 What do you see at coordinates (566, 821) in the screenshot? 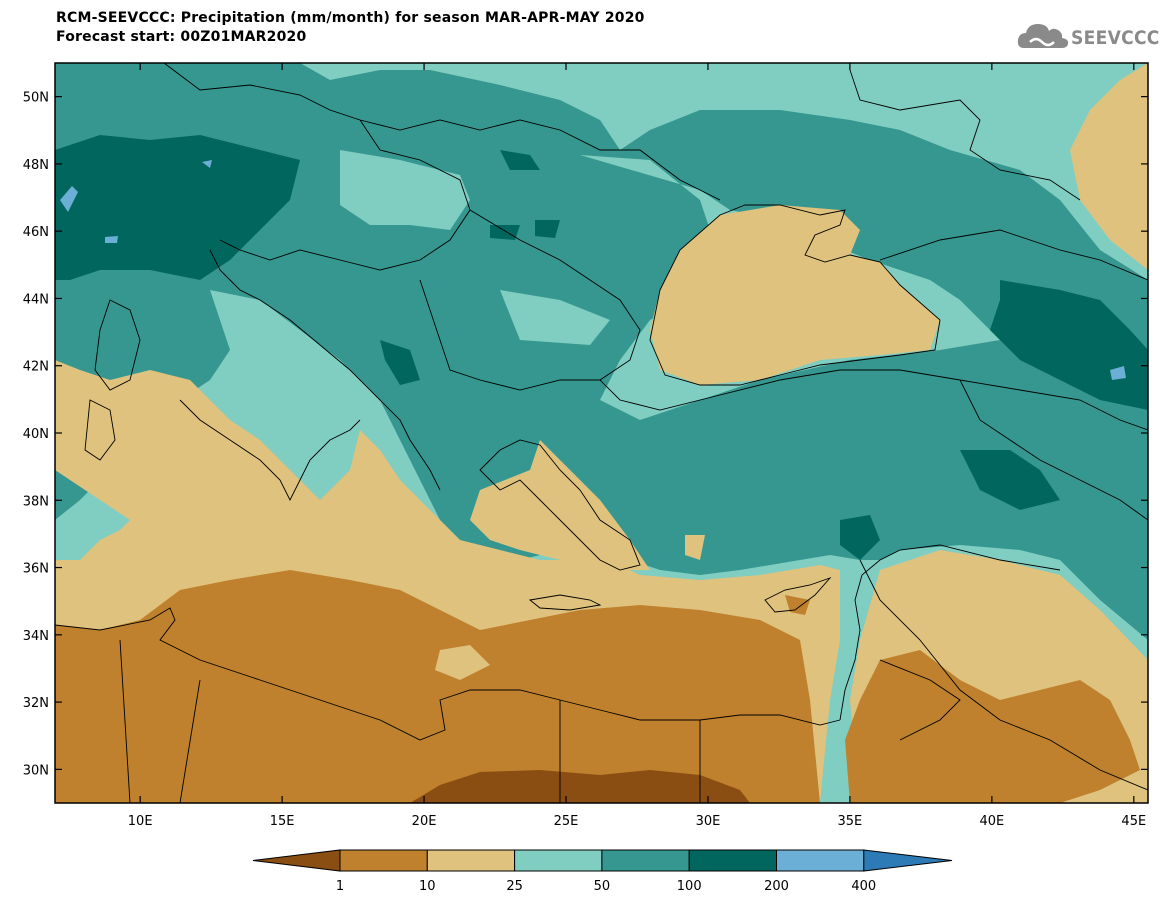
I see `lon-tick-label: 25E` at bounding box center [566, 821].